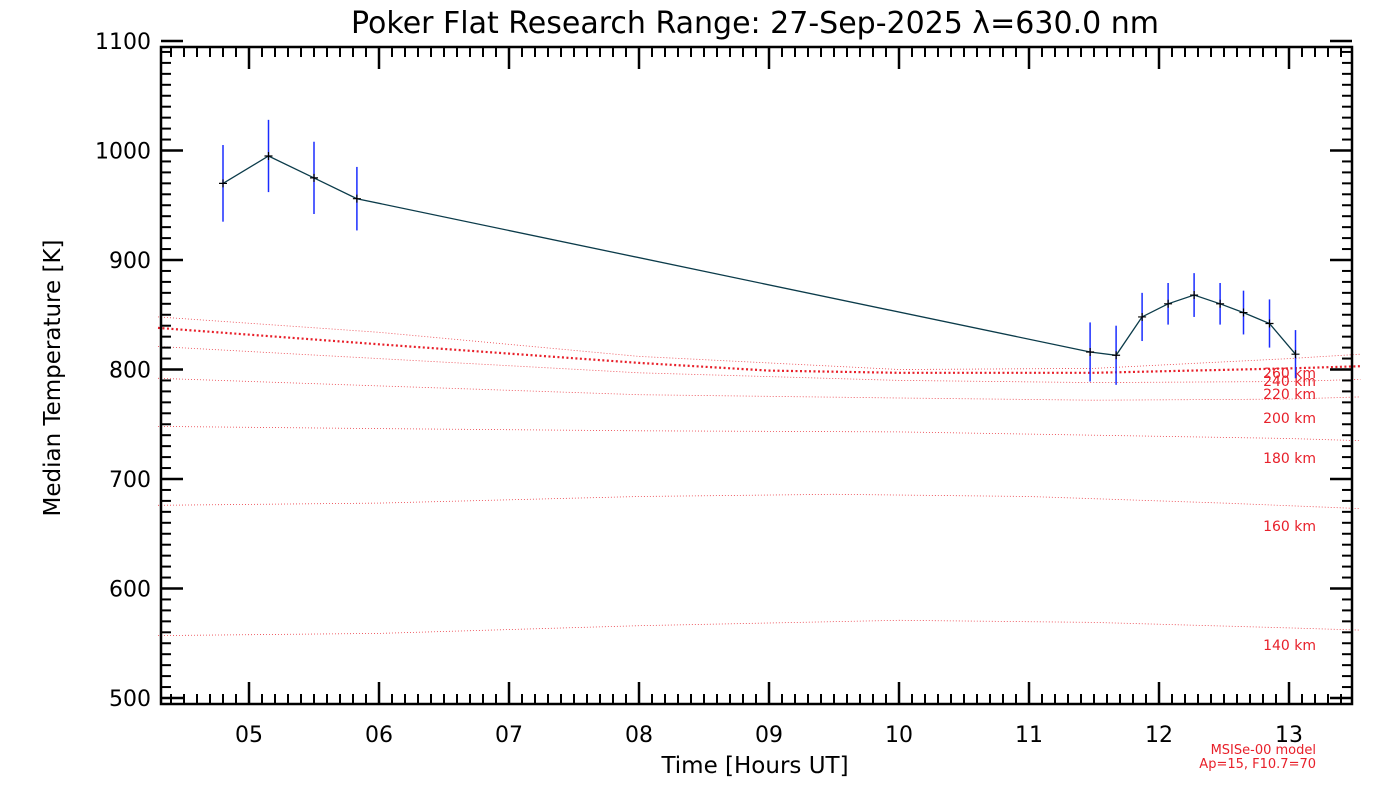 The width and height of the screenshot is (1400, 800). Describe the element at coordinates (1289, 735) in the screenshot. I see `x-tick-label: 13` at that location.